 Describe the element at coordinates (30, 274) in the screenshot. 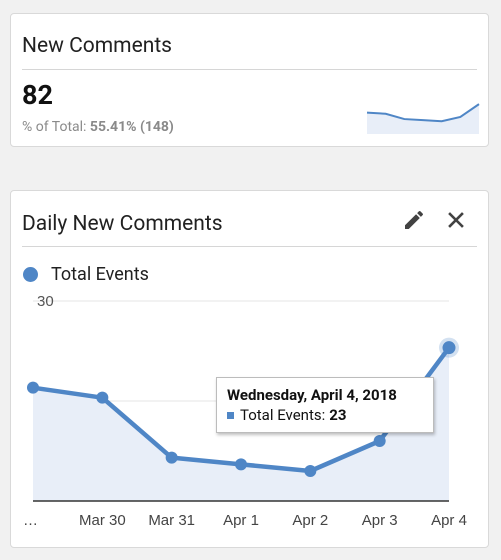

I see `legend-swatch` at that location.